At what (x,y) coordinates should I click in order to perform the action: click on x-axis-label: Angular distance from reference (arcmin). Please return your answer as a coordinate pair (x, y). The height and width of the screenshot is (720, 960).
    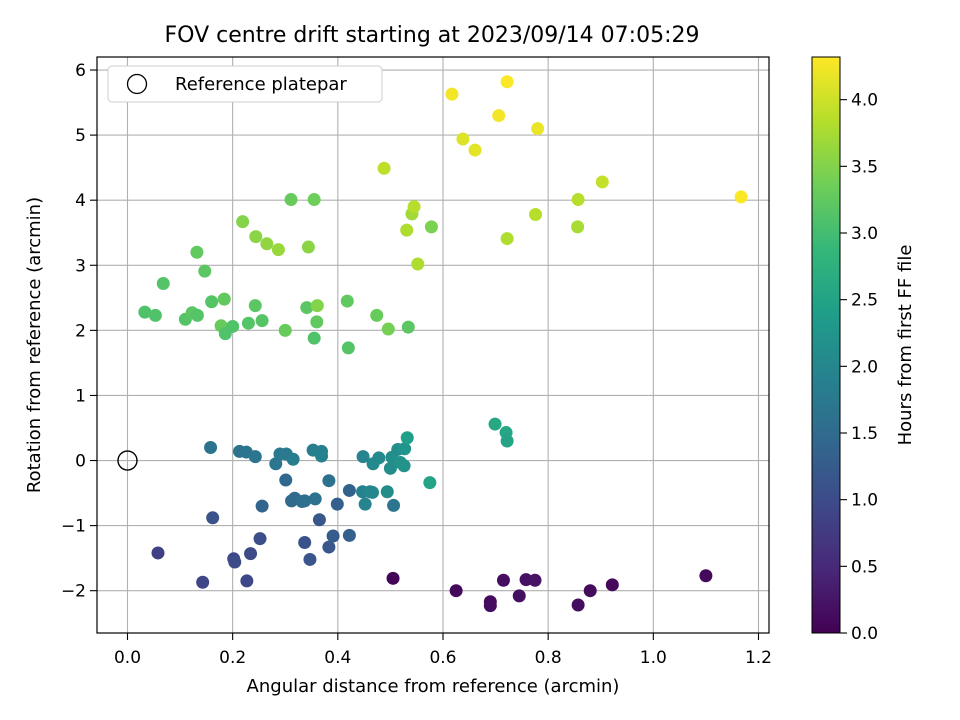
    Looking at the image, I should click on (433, 686).